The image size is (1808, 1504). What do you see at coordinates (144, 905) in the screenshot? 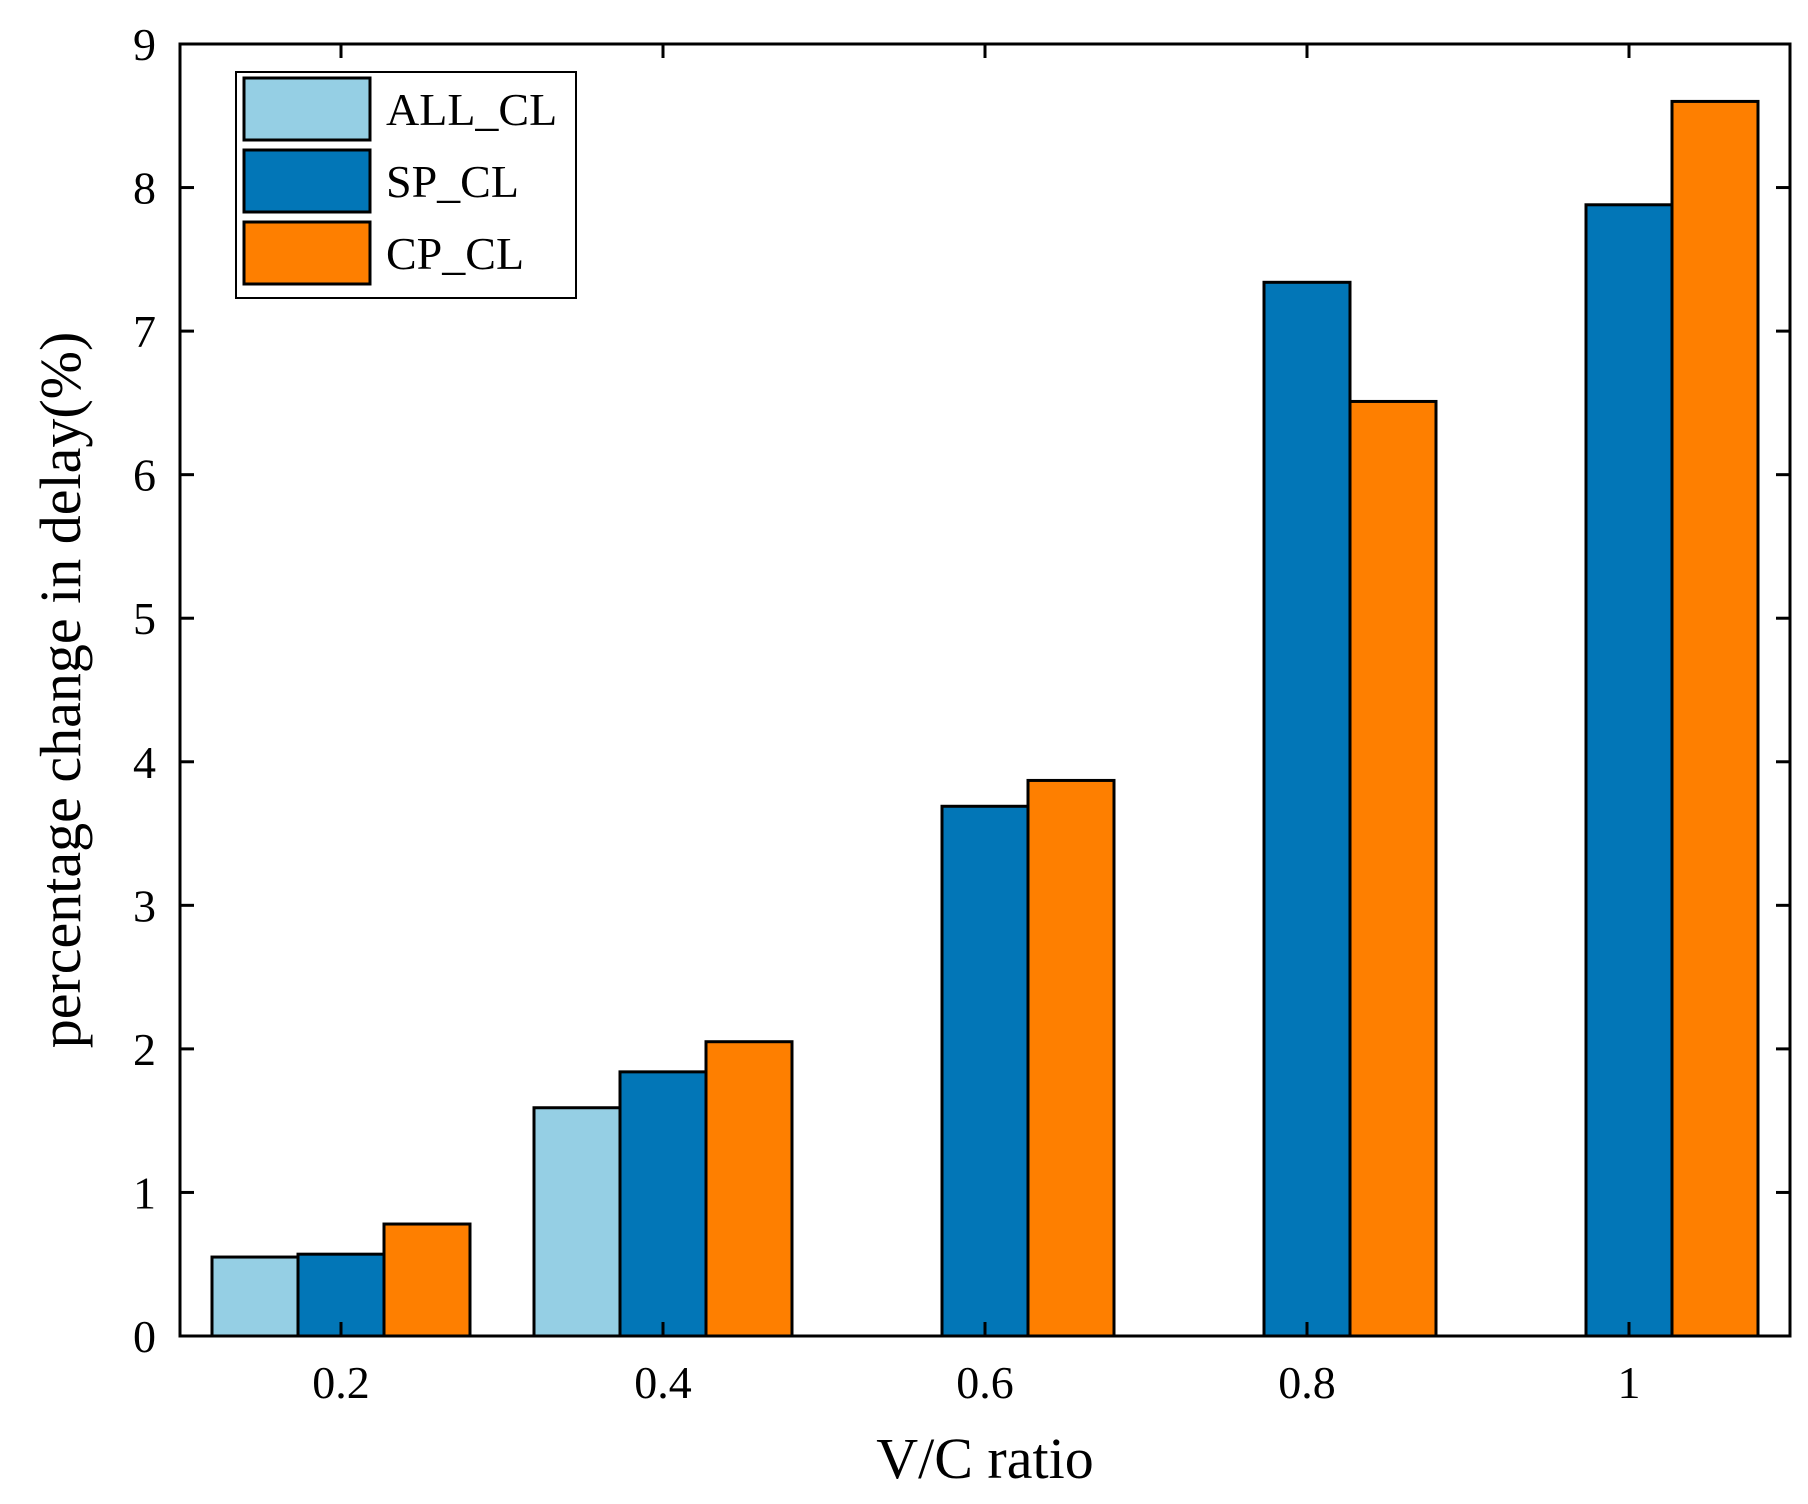
I see `y-tick-label: 3` at bounding box center [144, 905].